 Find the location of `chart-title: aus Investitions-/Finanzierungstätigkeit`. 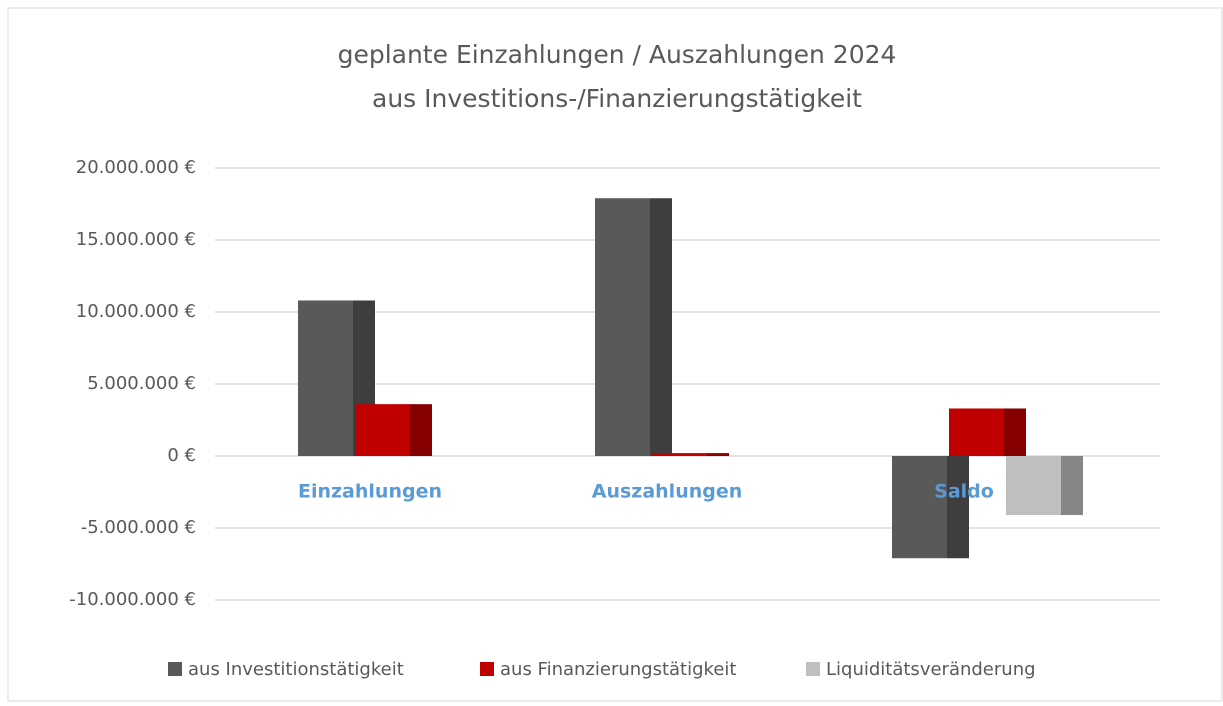

chart-title: aus Investitions-/Finanzierungstätigkeit is located at coordinates (617, 98).